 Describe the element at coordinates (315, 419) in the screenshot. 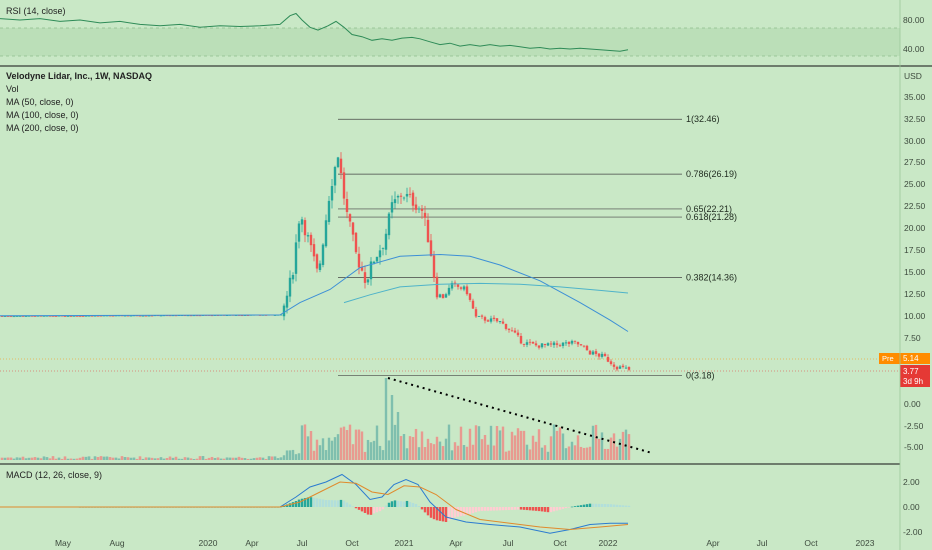

I see `volume-bars` at that location.